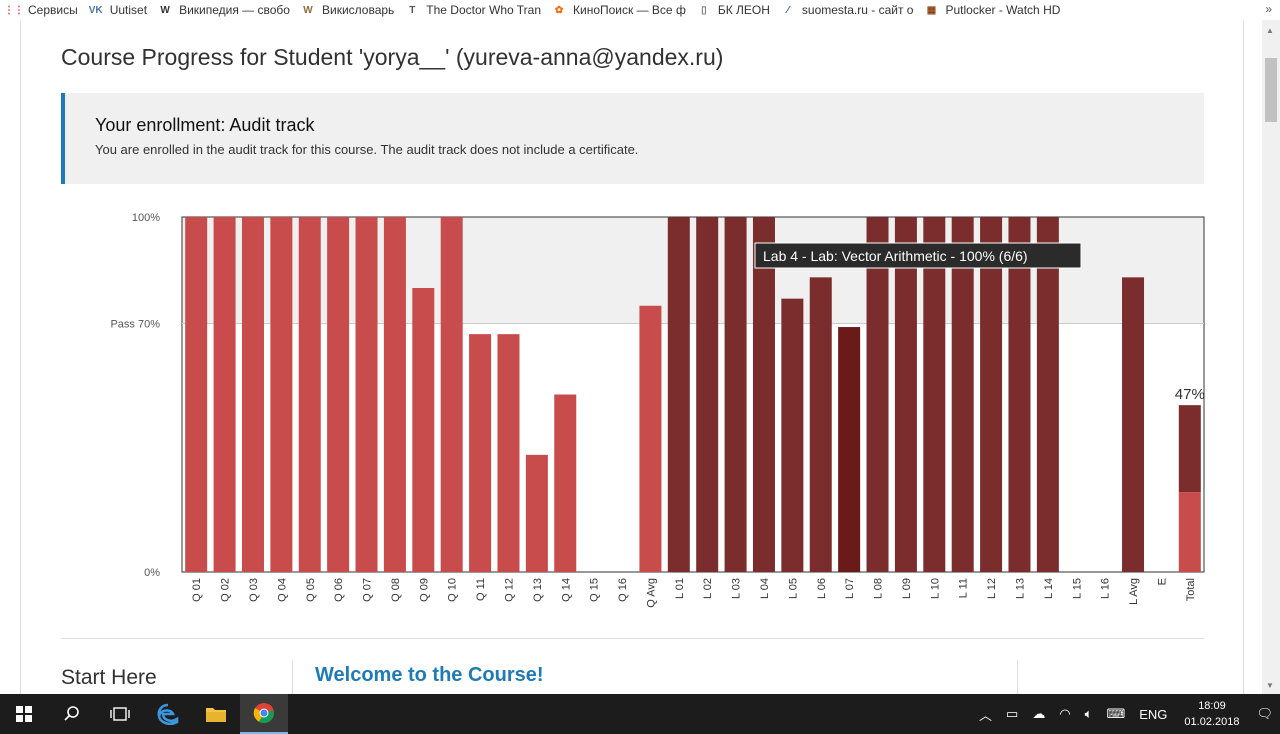  I want to click on column-divider-right, so click(1017, 677).